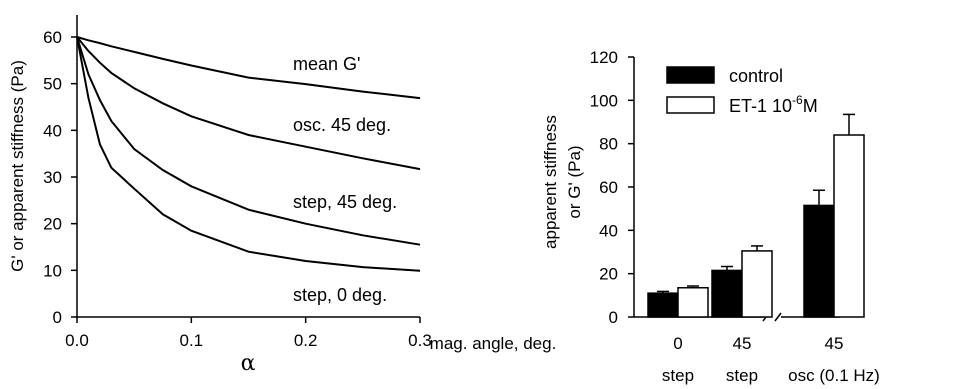 Image resolution: width=966 pixels, height=389 pixels. What do you see at coordinates (613, 317) in the screenshot?
I see `bar-y-tick-label: 0` at bounding box center [613, 317].